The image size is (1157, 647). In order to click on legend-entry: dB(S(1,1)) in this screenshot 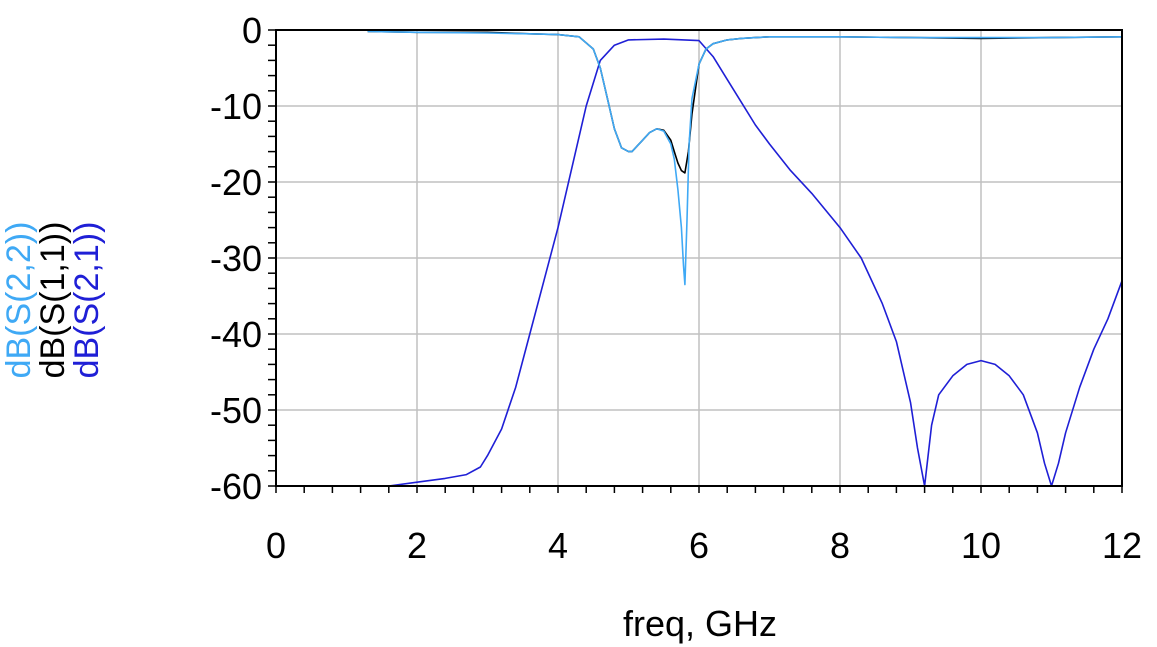, I will do `click(53, 300)`.